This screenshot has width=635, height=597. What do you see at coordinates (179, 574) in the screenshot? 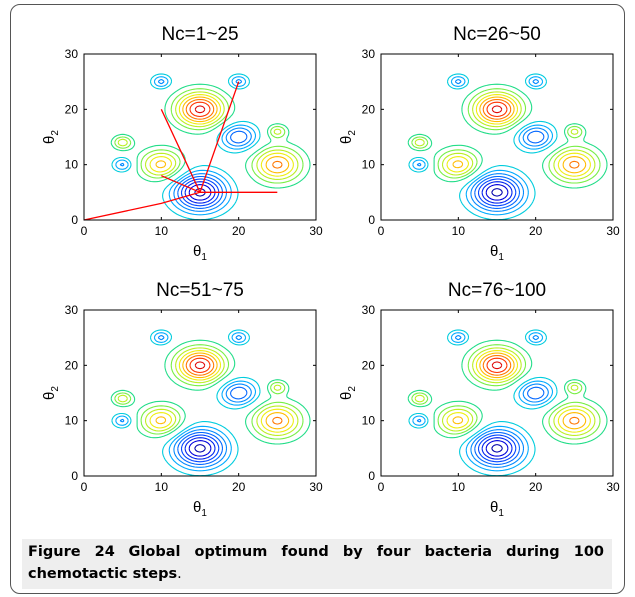
I see `caption-end: .` at bounding box center [179, 574].